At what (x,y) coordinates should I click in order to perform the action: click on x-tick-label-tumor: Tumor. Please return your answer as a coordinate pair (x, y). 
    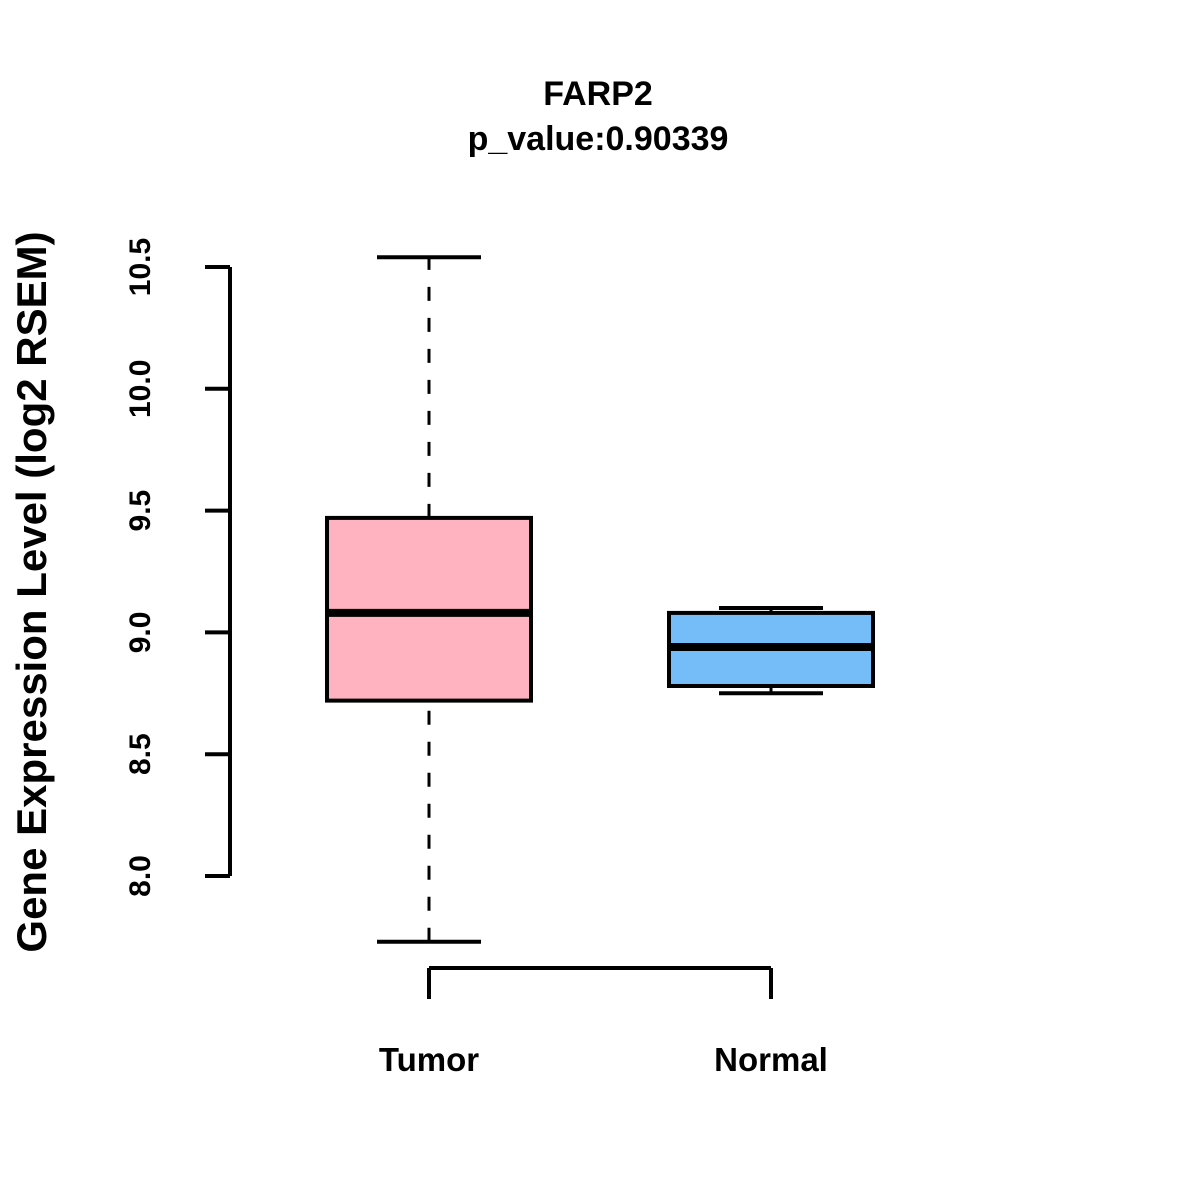
    Looking at the image, I should click on (429, 1059).